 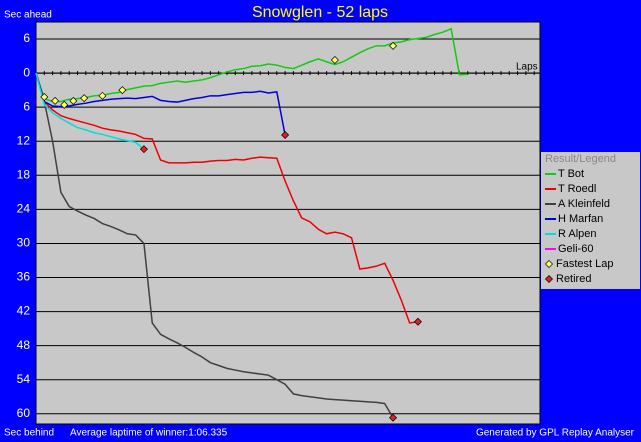 I want to click on y-tick-label: 42, so click(x=24, y=311).